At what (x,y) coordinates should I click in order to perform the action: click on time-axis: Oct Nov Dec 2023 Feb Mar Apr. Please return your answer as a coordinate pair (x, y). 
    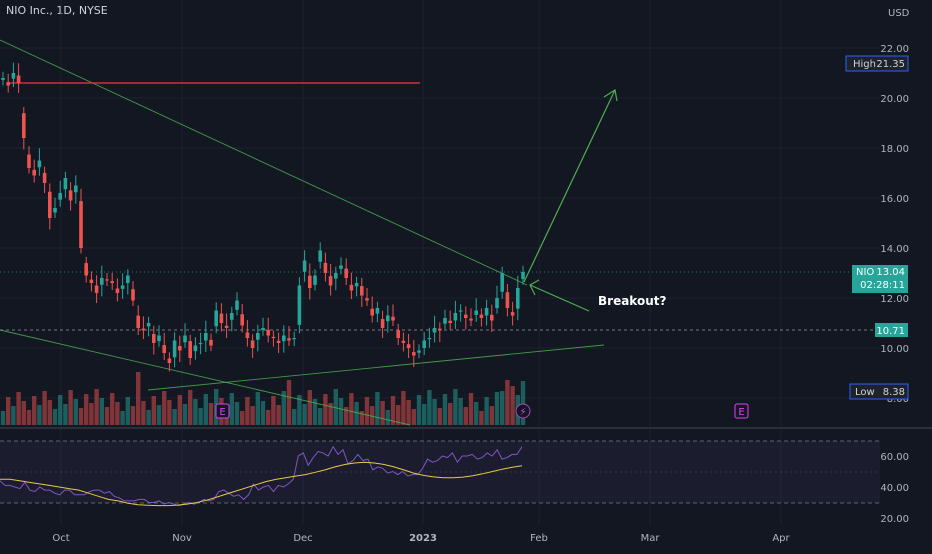
    Looking at the image, I should click on (421, 538).